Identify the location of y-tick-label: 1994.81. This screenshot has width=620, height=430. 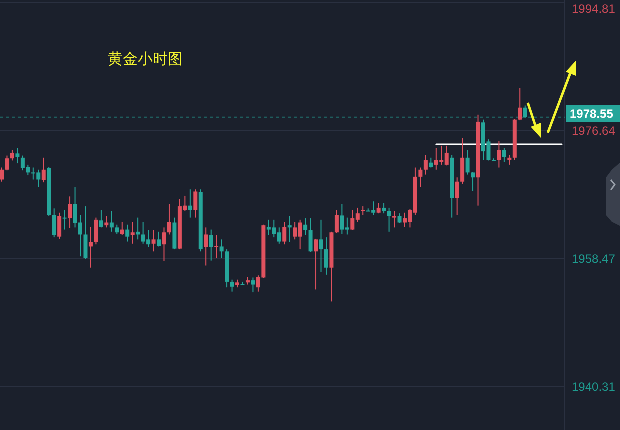
(594, 9).